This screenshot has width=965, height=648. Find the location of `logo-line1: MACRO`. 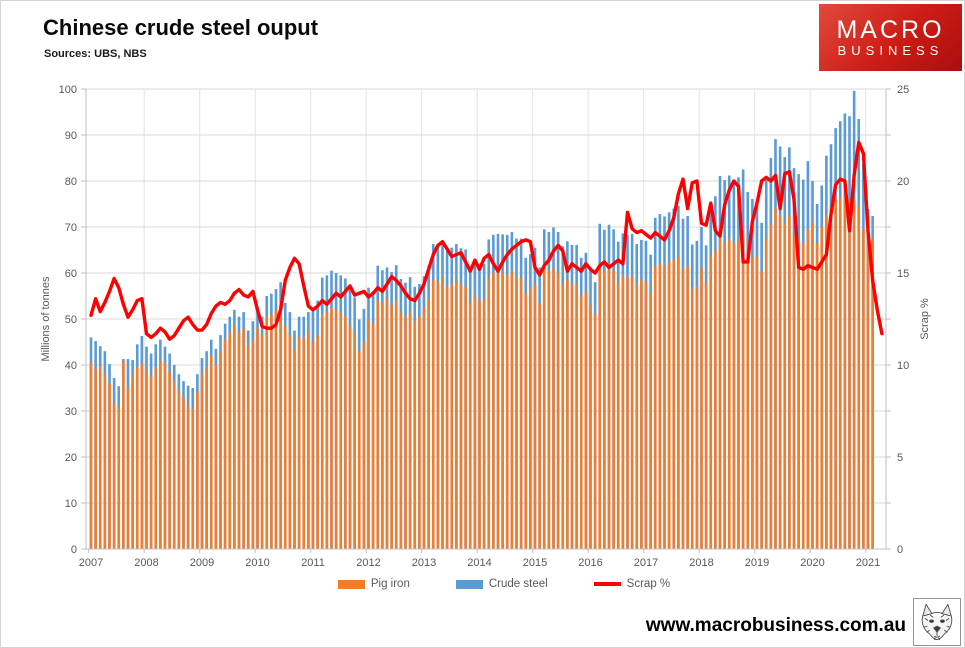

logo-line1: MACRO is located at coordinates (890, 29).